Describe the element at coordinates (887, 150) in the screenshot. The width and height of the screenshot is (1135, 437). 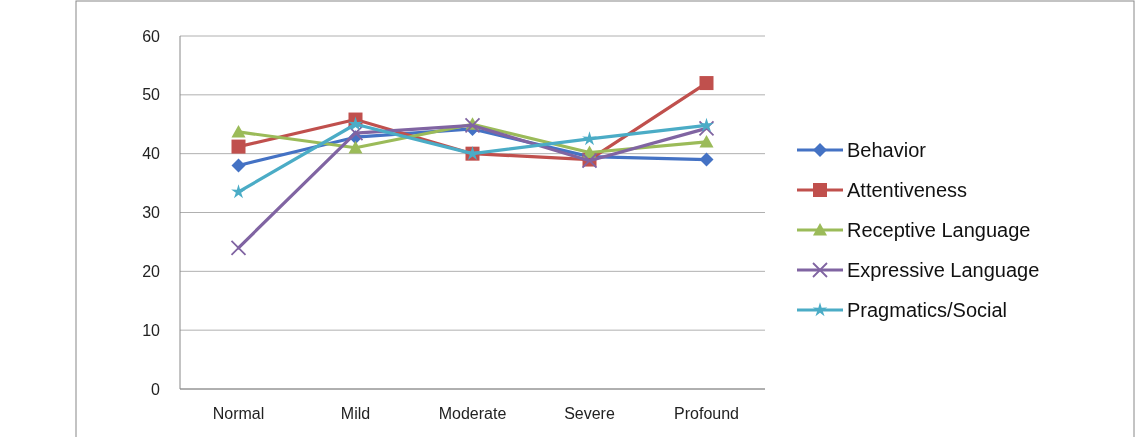
I see `legend-label: Behavior` at that location.